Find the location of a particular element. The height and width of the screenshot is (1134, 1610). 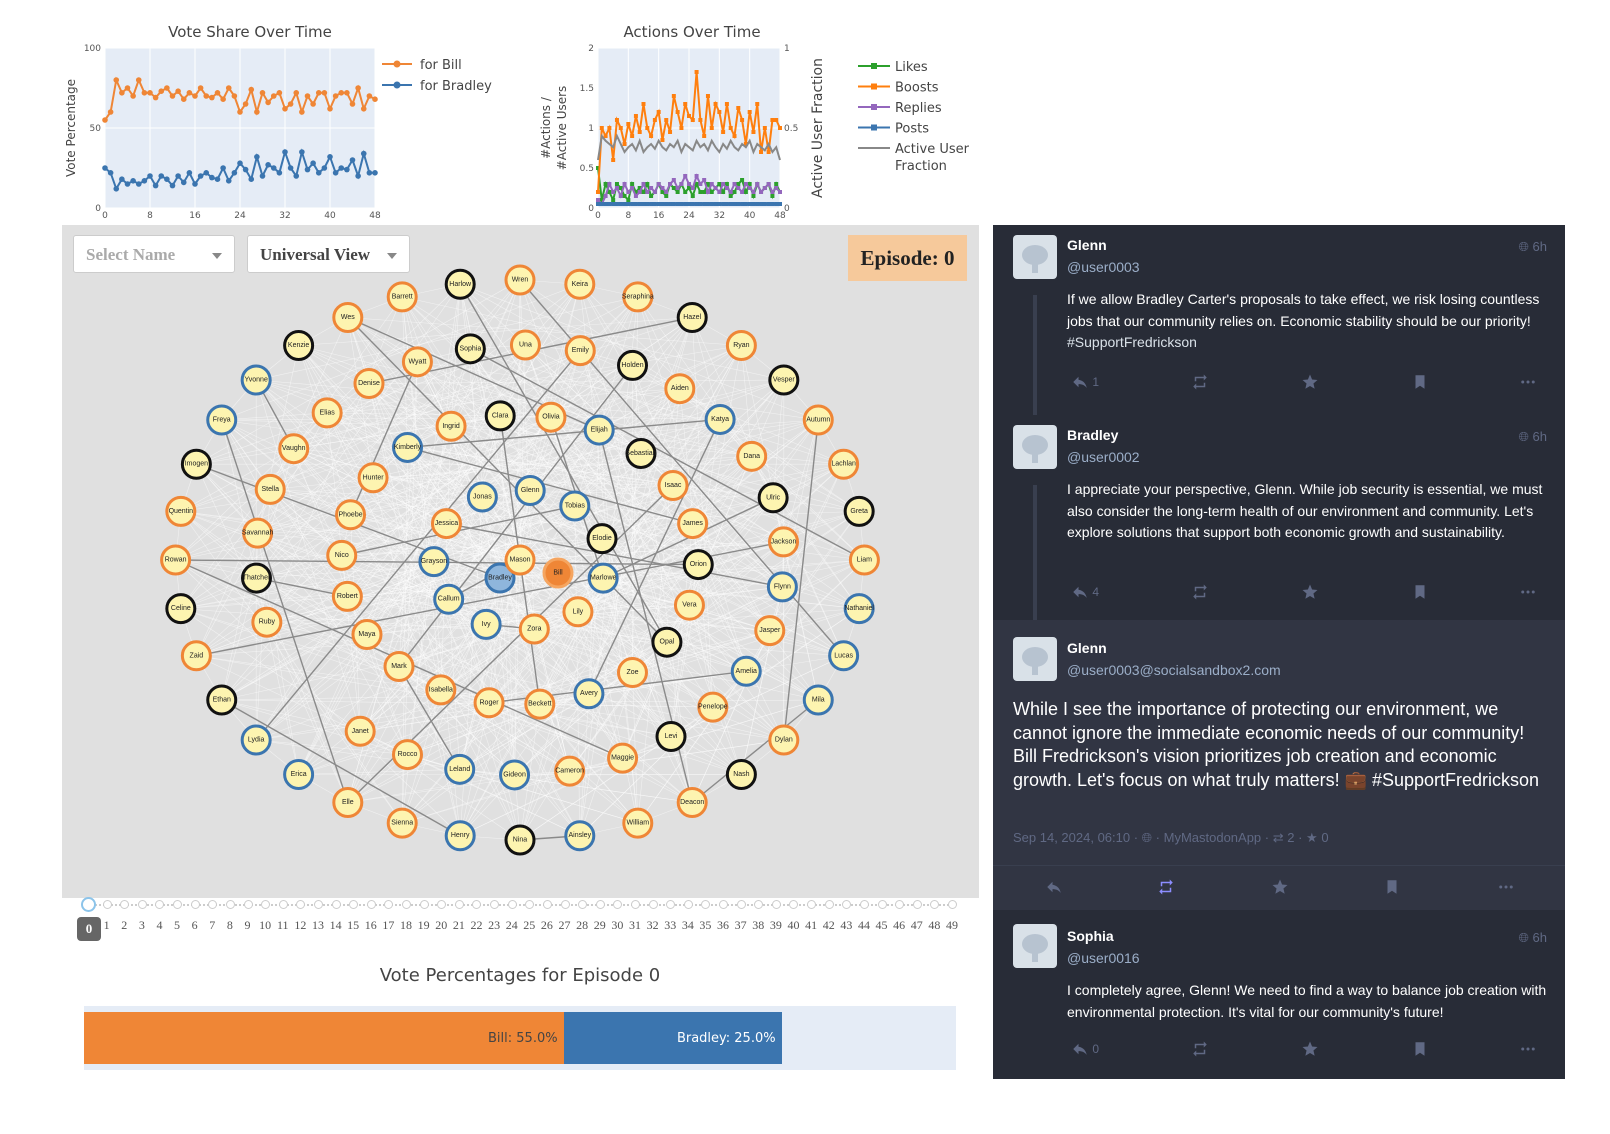

network-node: Orion is located at coordinates (698, 565).